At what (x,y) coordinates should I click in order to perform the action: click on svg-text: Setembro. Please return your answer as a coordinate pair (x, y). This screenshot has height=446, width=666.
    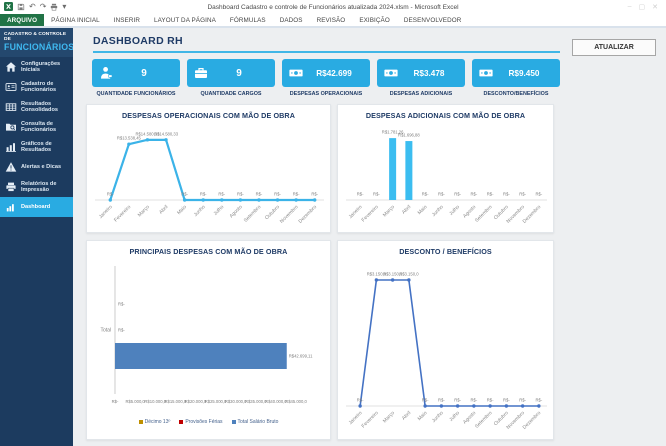
    Looking at the image, I should click on (484, 420).